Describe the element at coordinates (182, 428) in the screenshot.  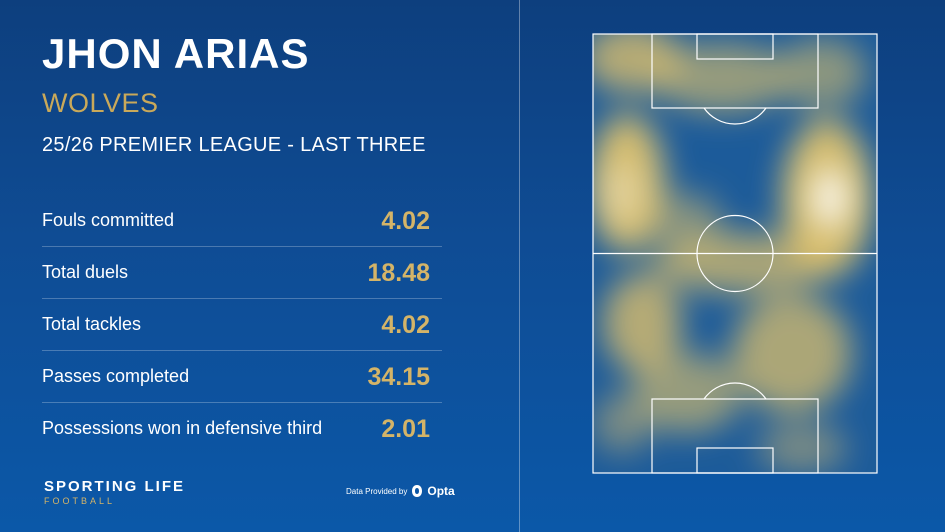
I see `stat-label: Possessions won in defensive third` at that location.